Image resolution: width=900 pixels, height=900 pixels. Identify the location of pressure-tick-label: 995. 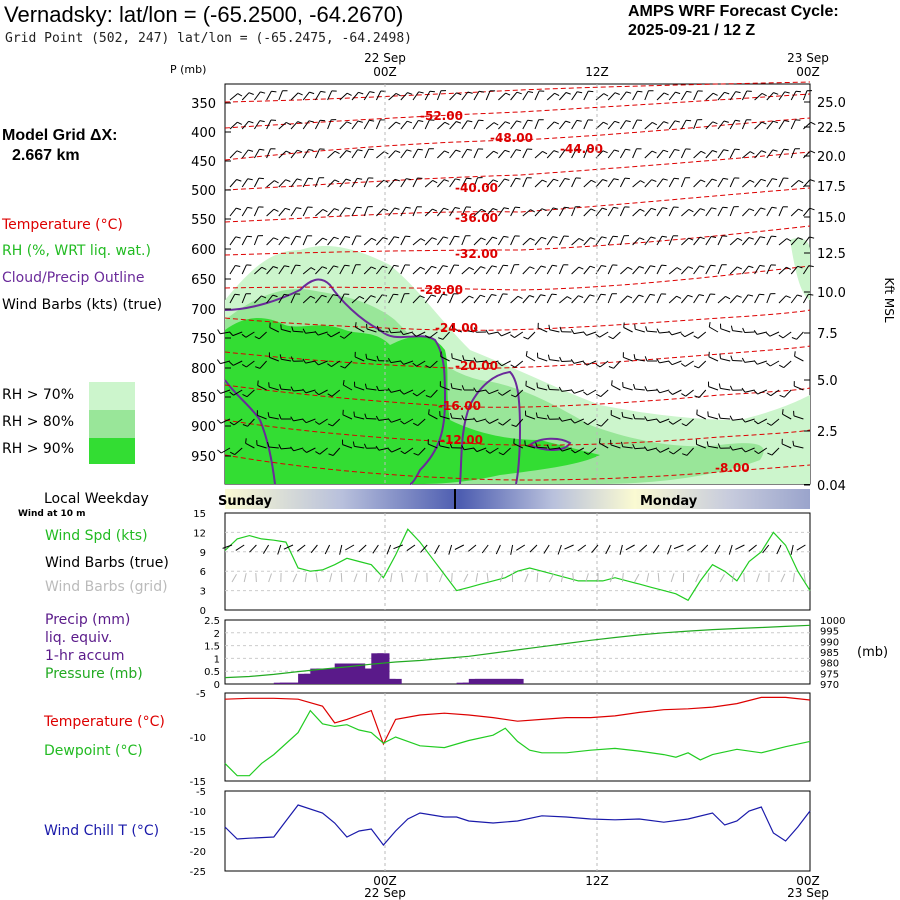
(829, 632).